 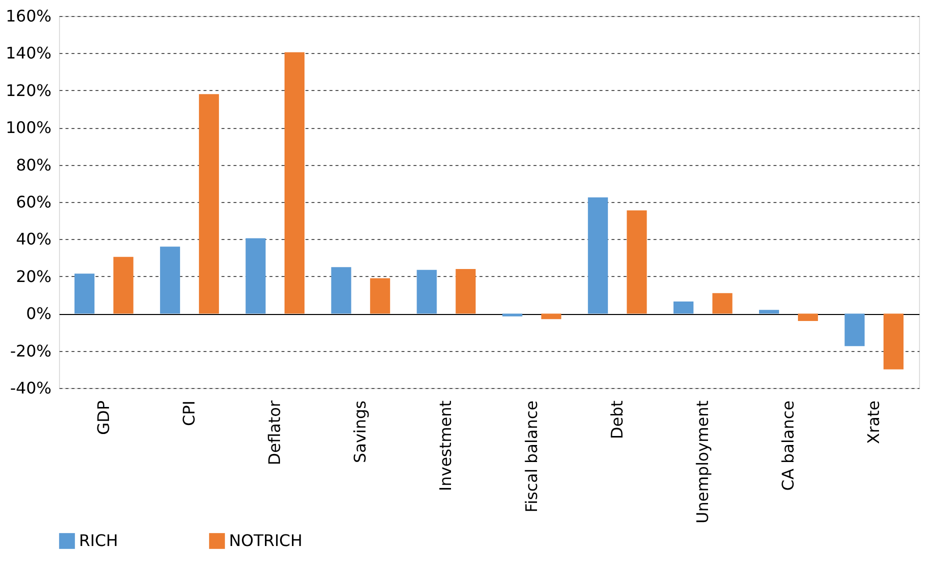 I want to click on y-tick-label: -40%, so click(x=31, y=388).